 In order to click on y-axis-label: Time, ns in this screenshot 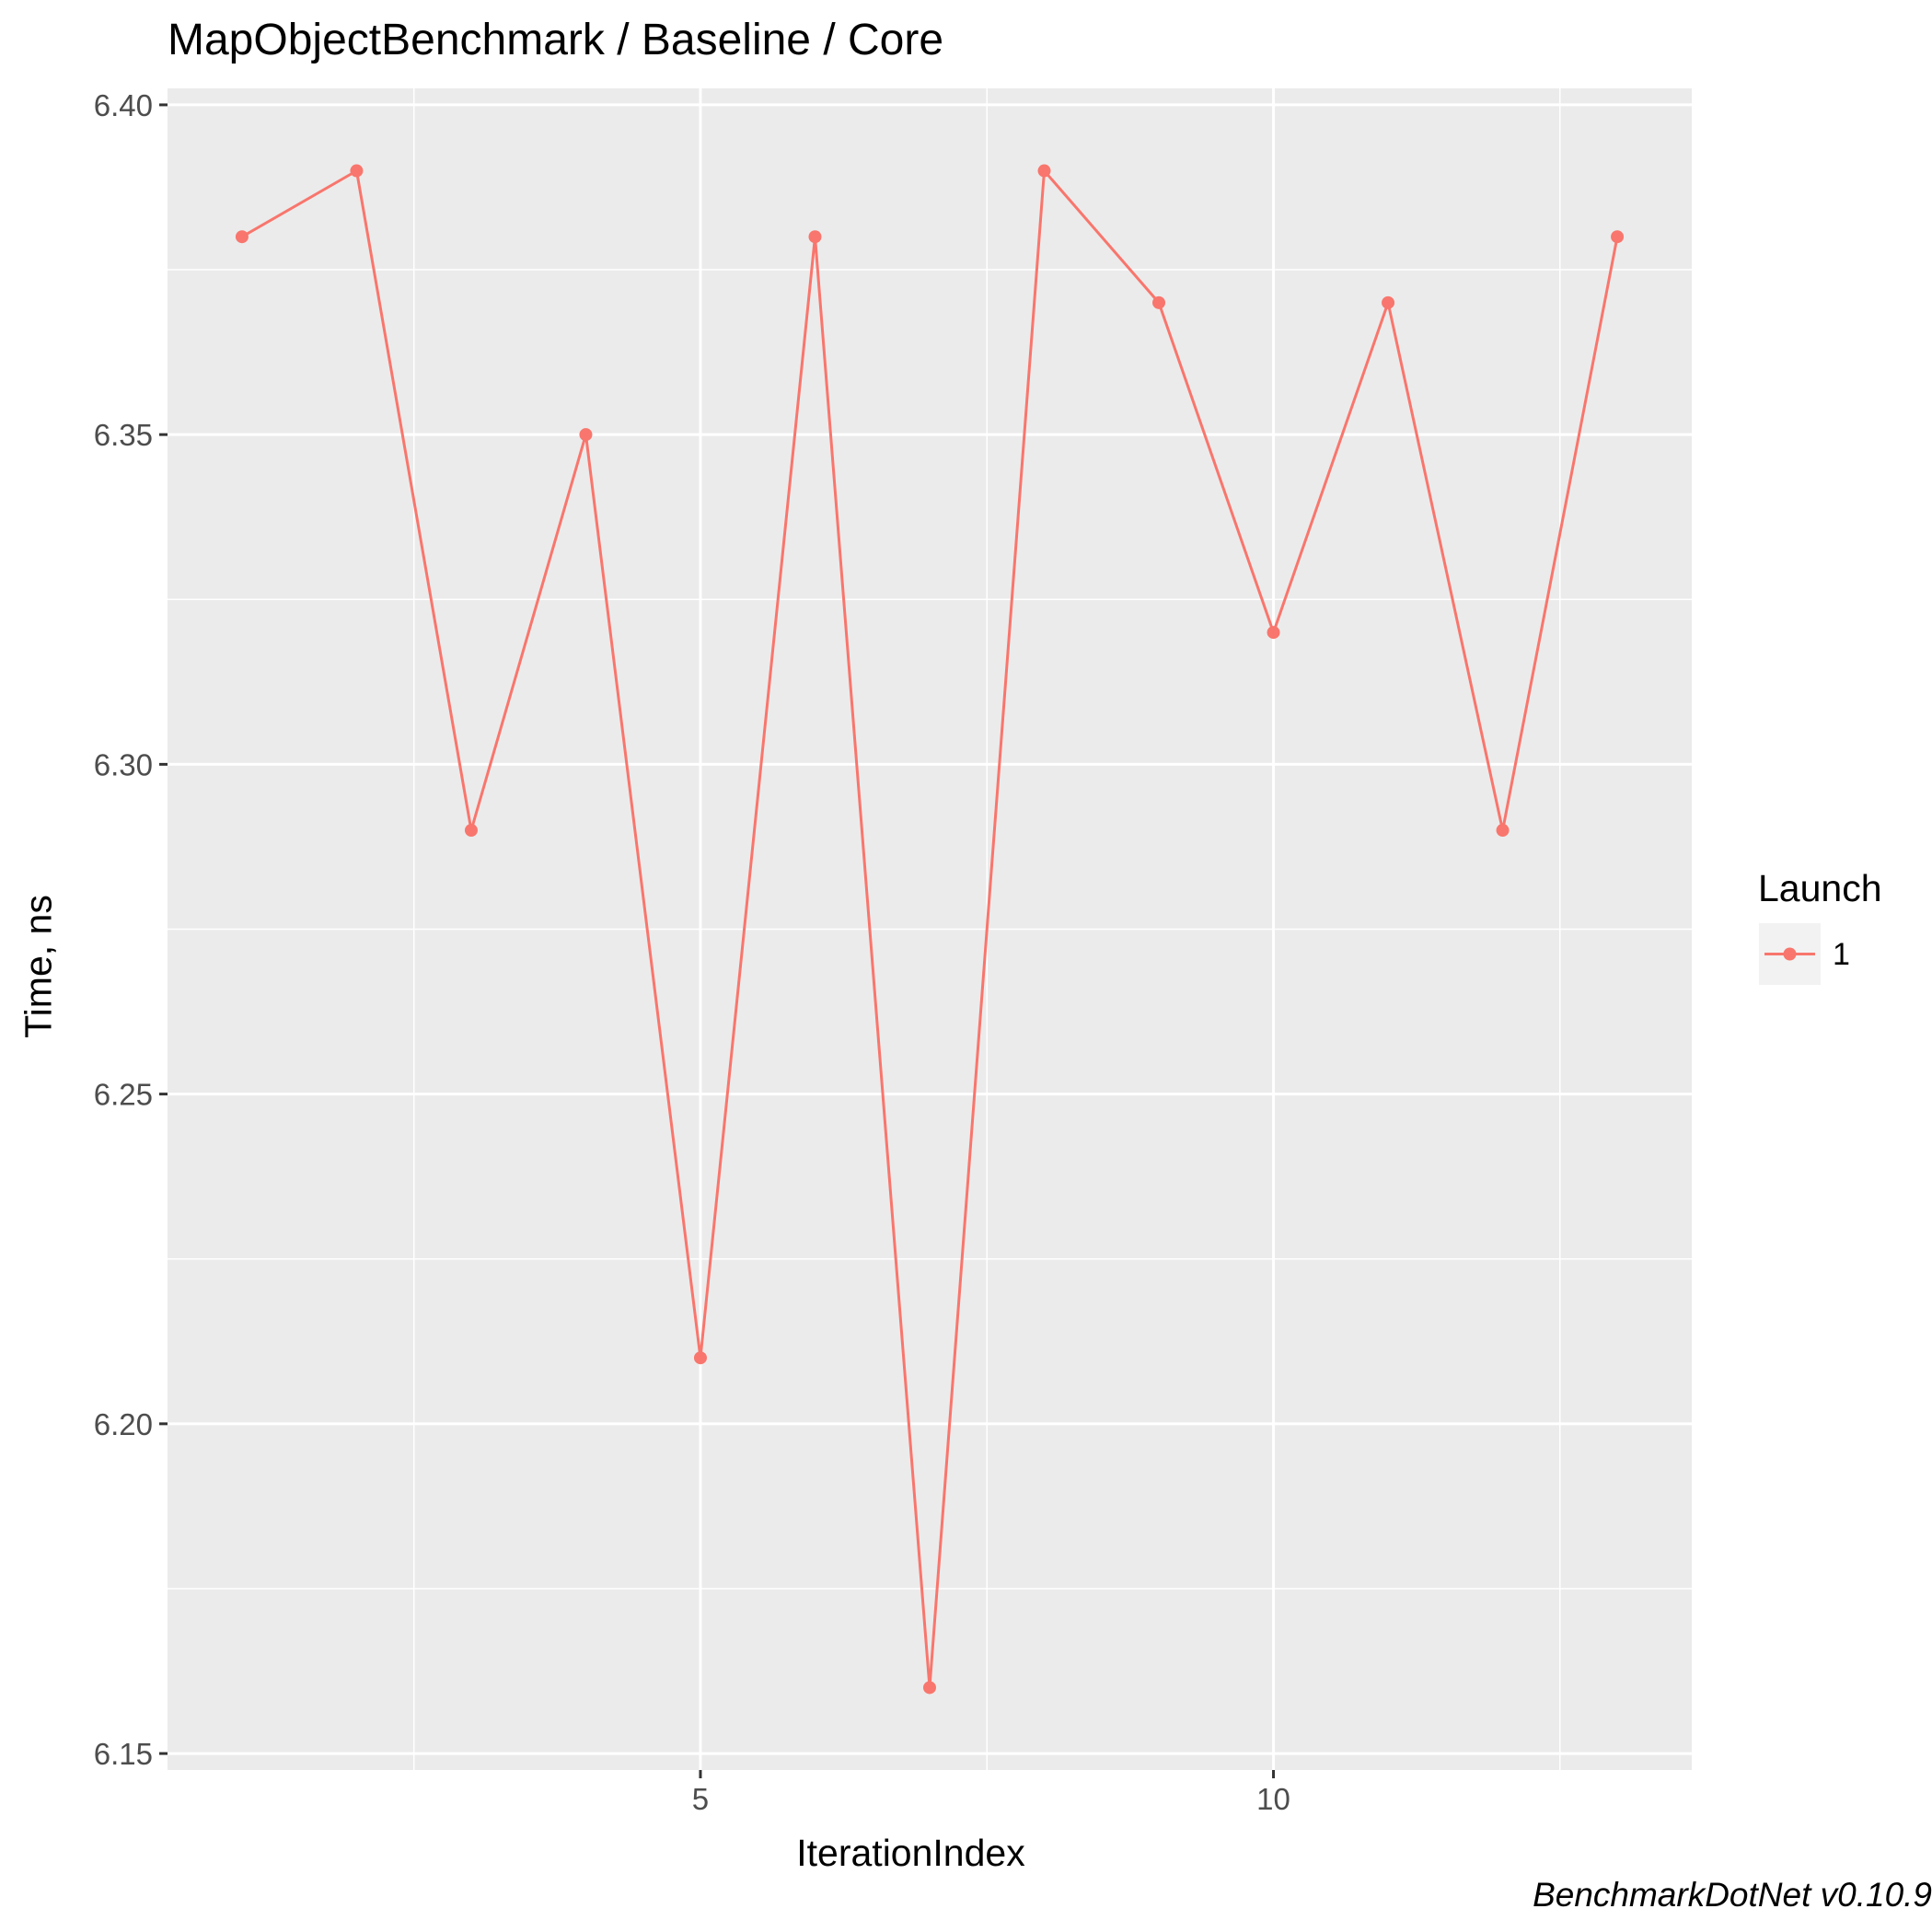, I will do `click(38, 967)`.